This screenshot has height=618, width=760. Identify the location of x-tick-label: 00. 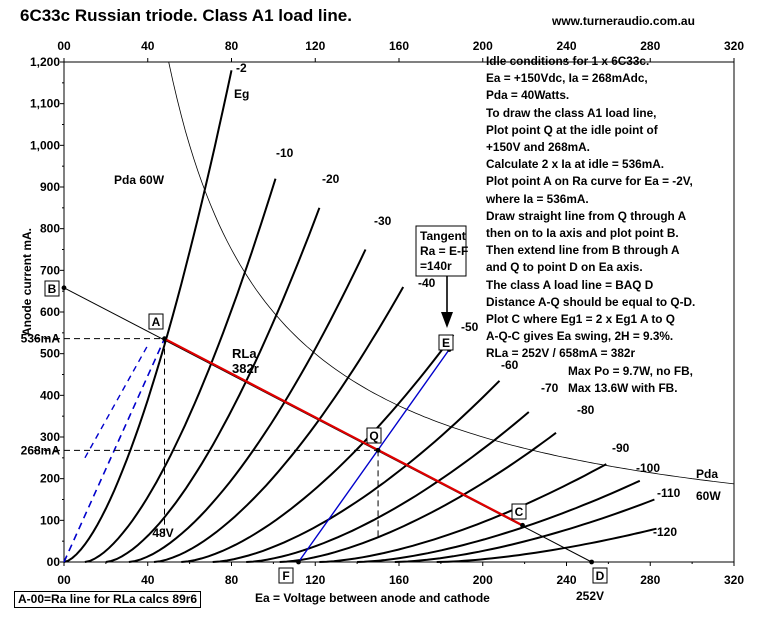
(64, 580).